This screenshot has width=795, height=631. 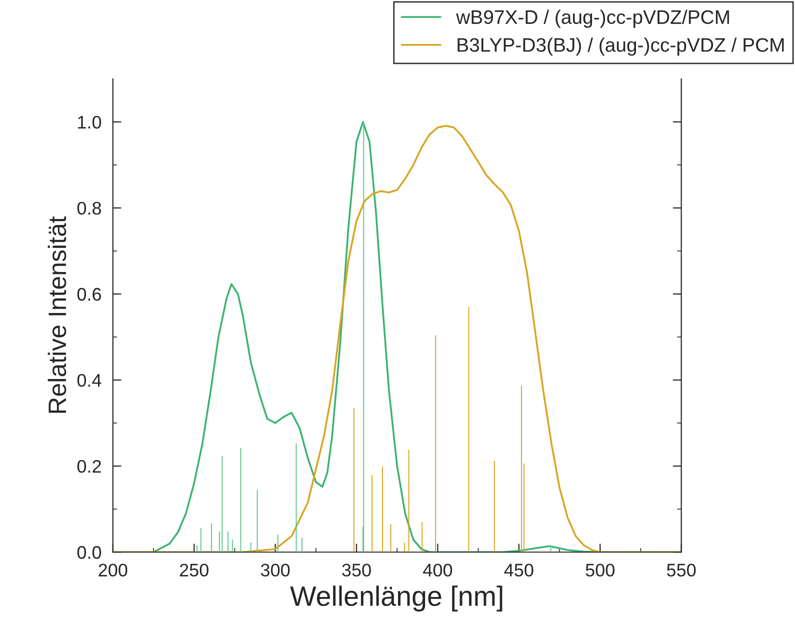 What do you see at coordinates (89, 208) in the screenshot?
I see `y-tick-label: 0.8` at bounding box center [89, 208].